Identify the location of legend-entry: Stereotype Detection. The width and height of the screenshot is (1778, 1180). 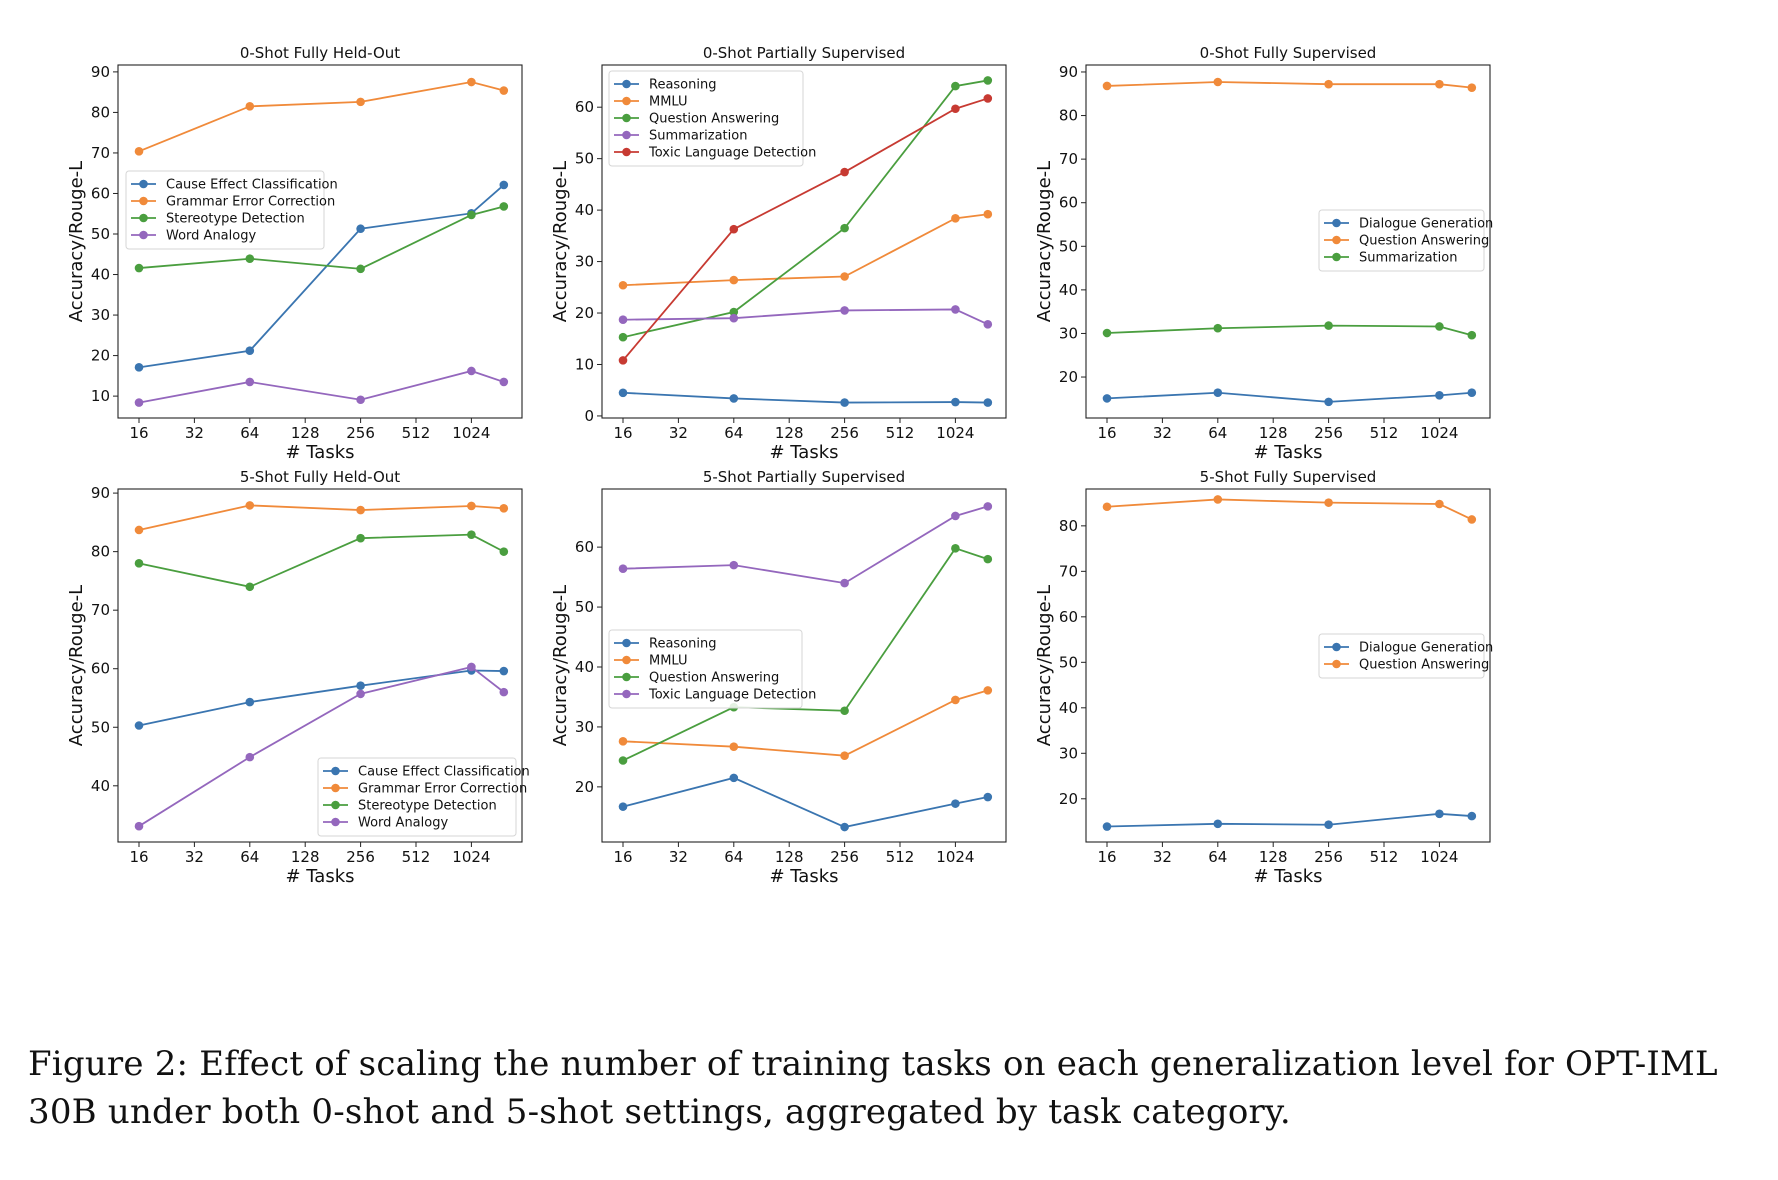
(235, 219).